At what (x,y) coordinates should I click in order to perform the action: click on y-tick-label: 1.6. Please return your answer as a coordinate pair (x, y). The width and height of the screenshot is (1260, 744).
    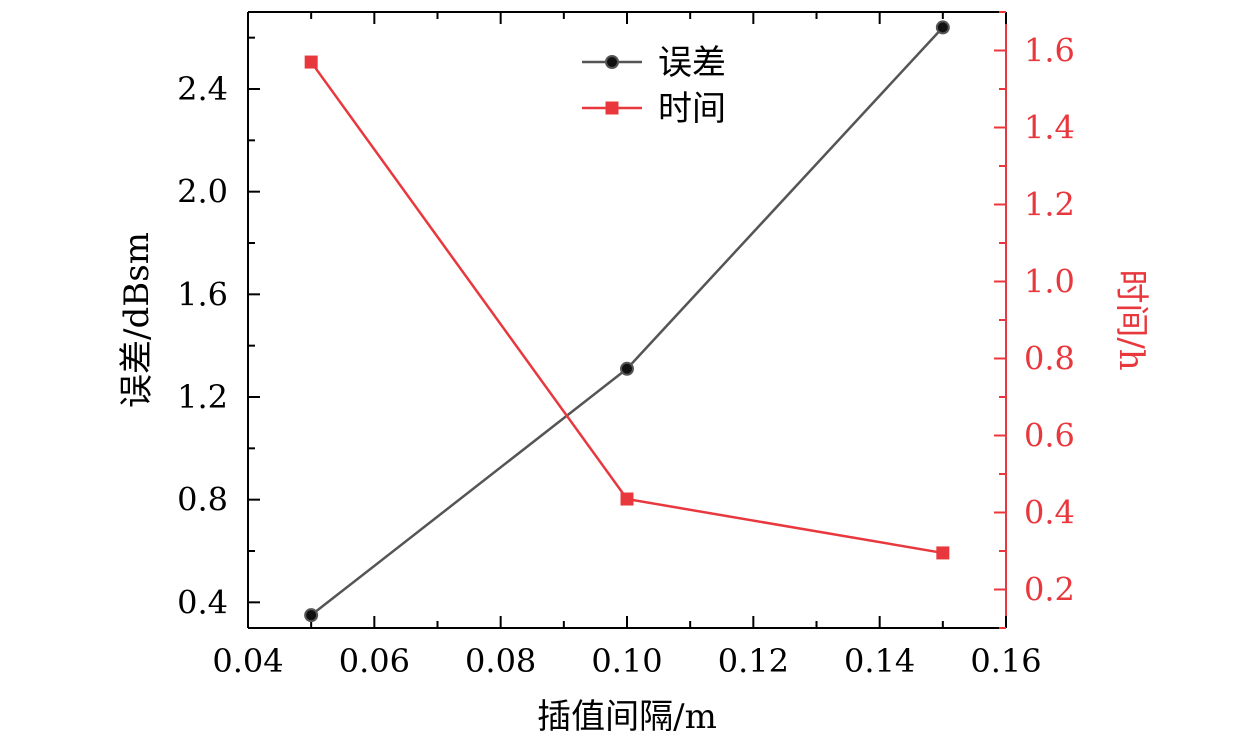
    Looking at the image, I should click on (202, 294).